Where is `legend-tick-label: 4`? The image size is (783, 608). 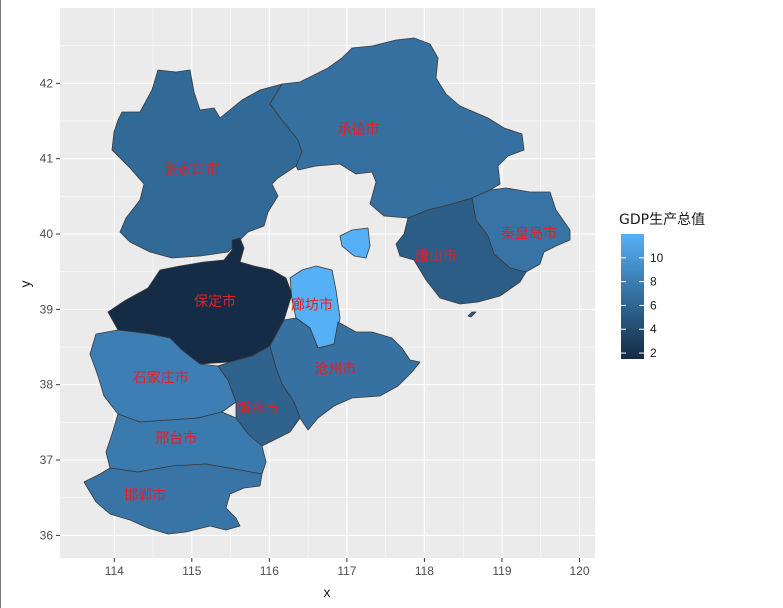 legend-tick-label: 4 is located at coordinates (653, 329).